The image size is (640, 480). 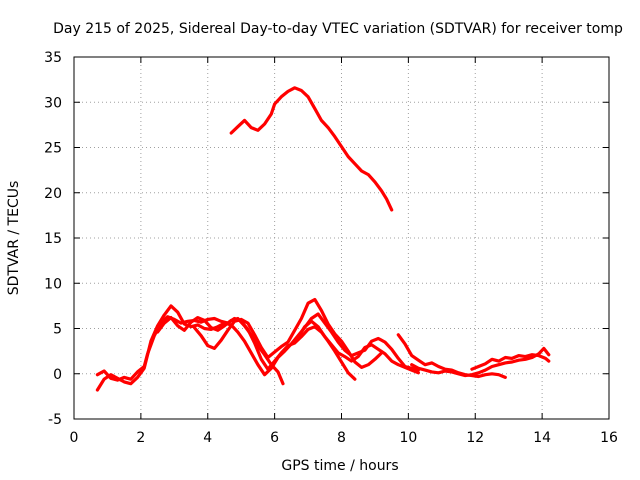 I want to click on x-axis-label: GPS time / hours, so click(x=339, y=466).